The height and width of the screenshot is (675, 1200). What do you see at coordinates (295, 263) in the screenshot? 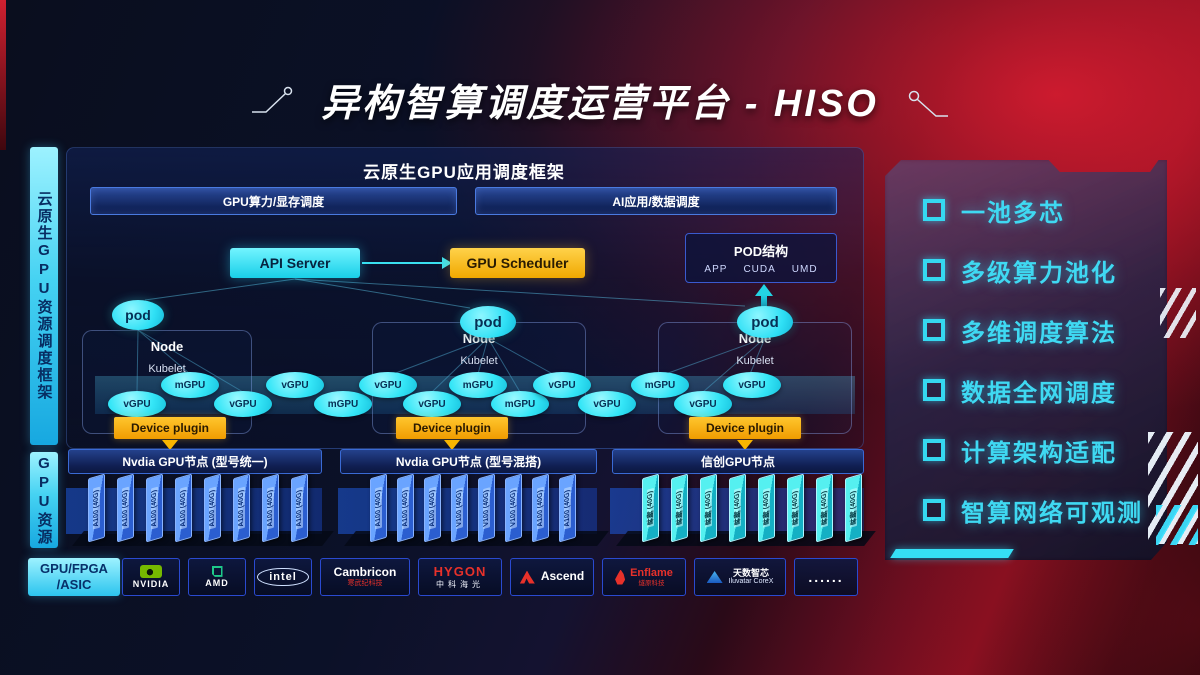
I see `api-server-box: API Server` at bounding box center [295, 263].